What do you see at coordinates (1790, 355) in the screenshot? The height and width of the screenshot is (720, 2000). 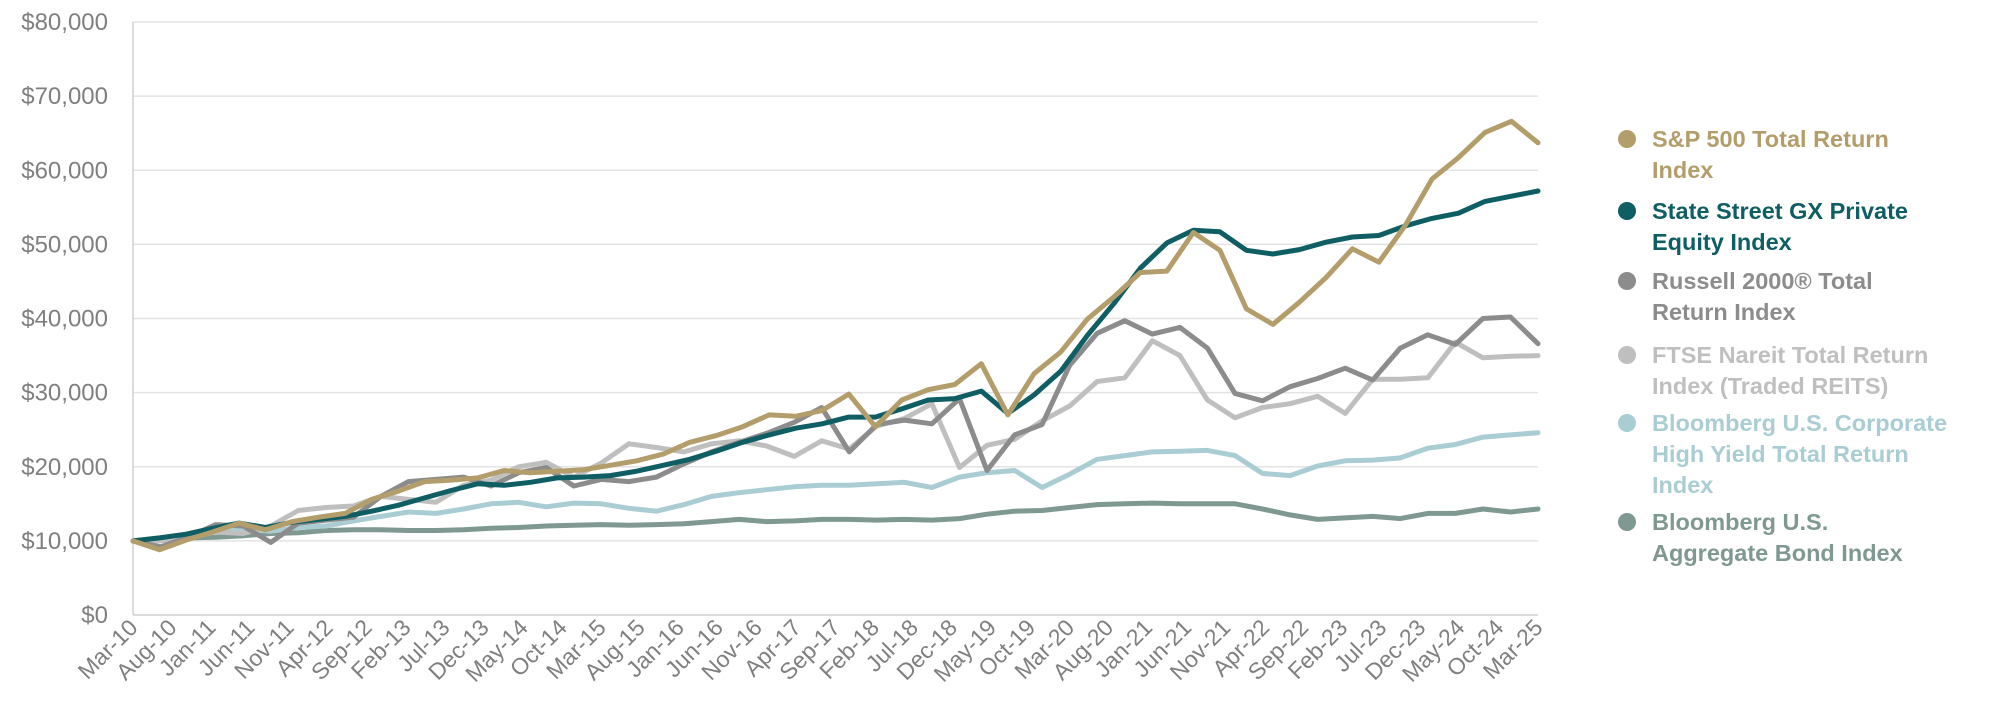 I see `legend-label: FTSE Nareit Total Return` at bounding box center [1790, 355].